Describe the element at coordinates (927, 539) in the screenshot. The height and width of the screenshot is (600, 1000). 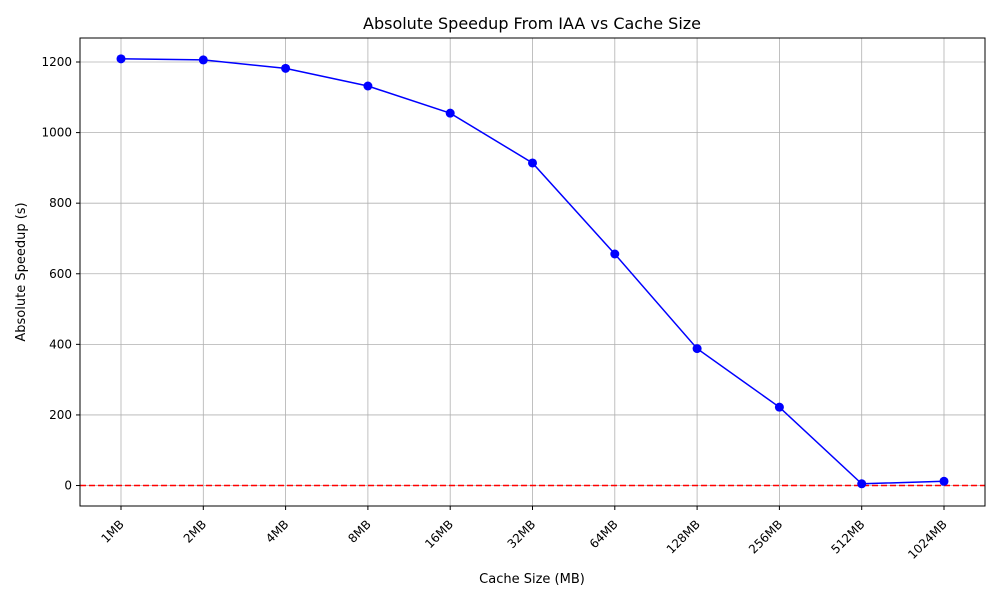
I see `x-tick-label: 1024MB` at that location.